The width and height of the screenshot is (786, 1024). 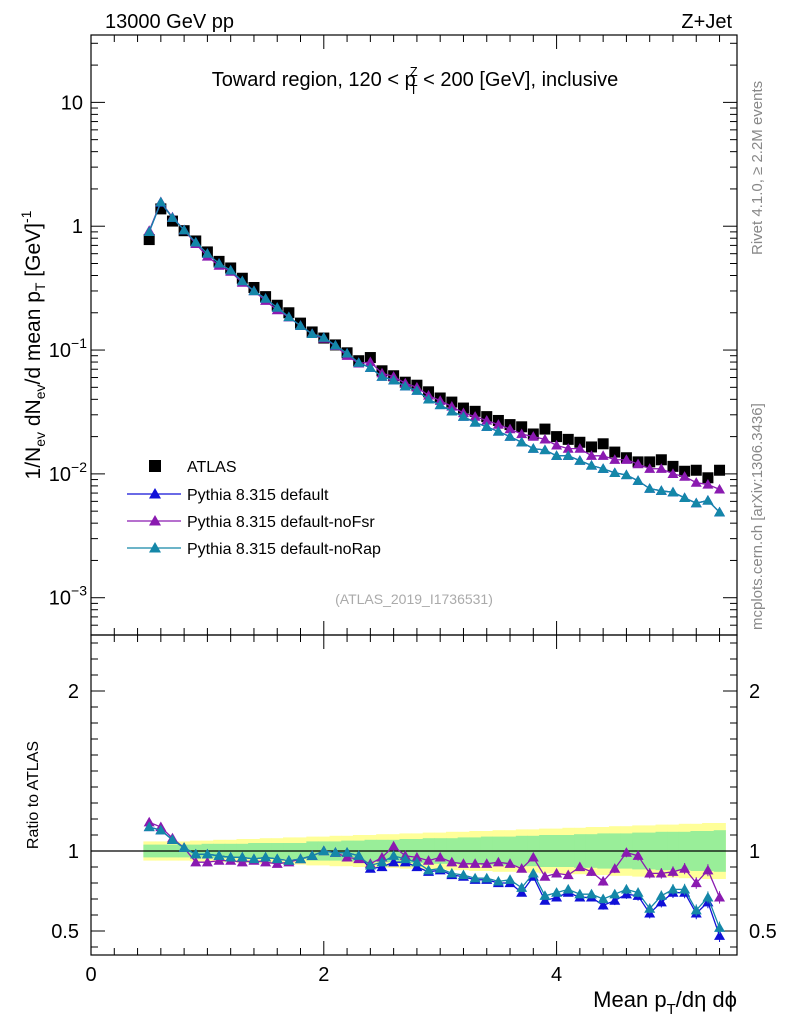 I want to click on y-tick-label: 10−2, so click(x=68, y=472).